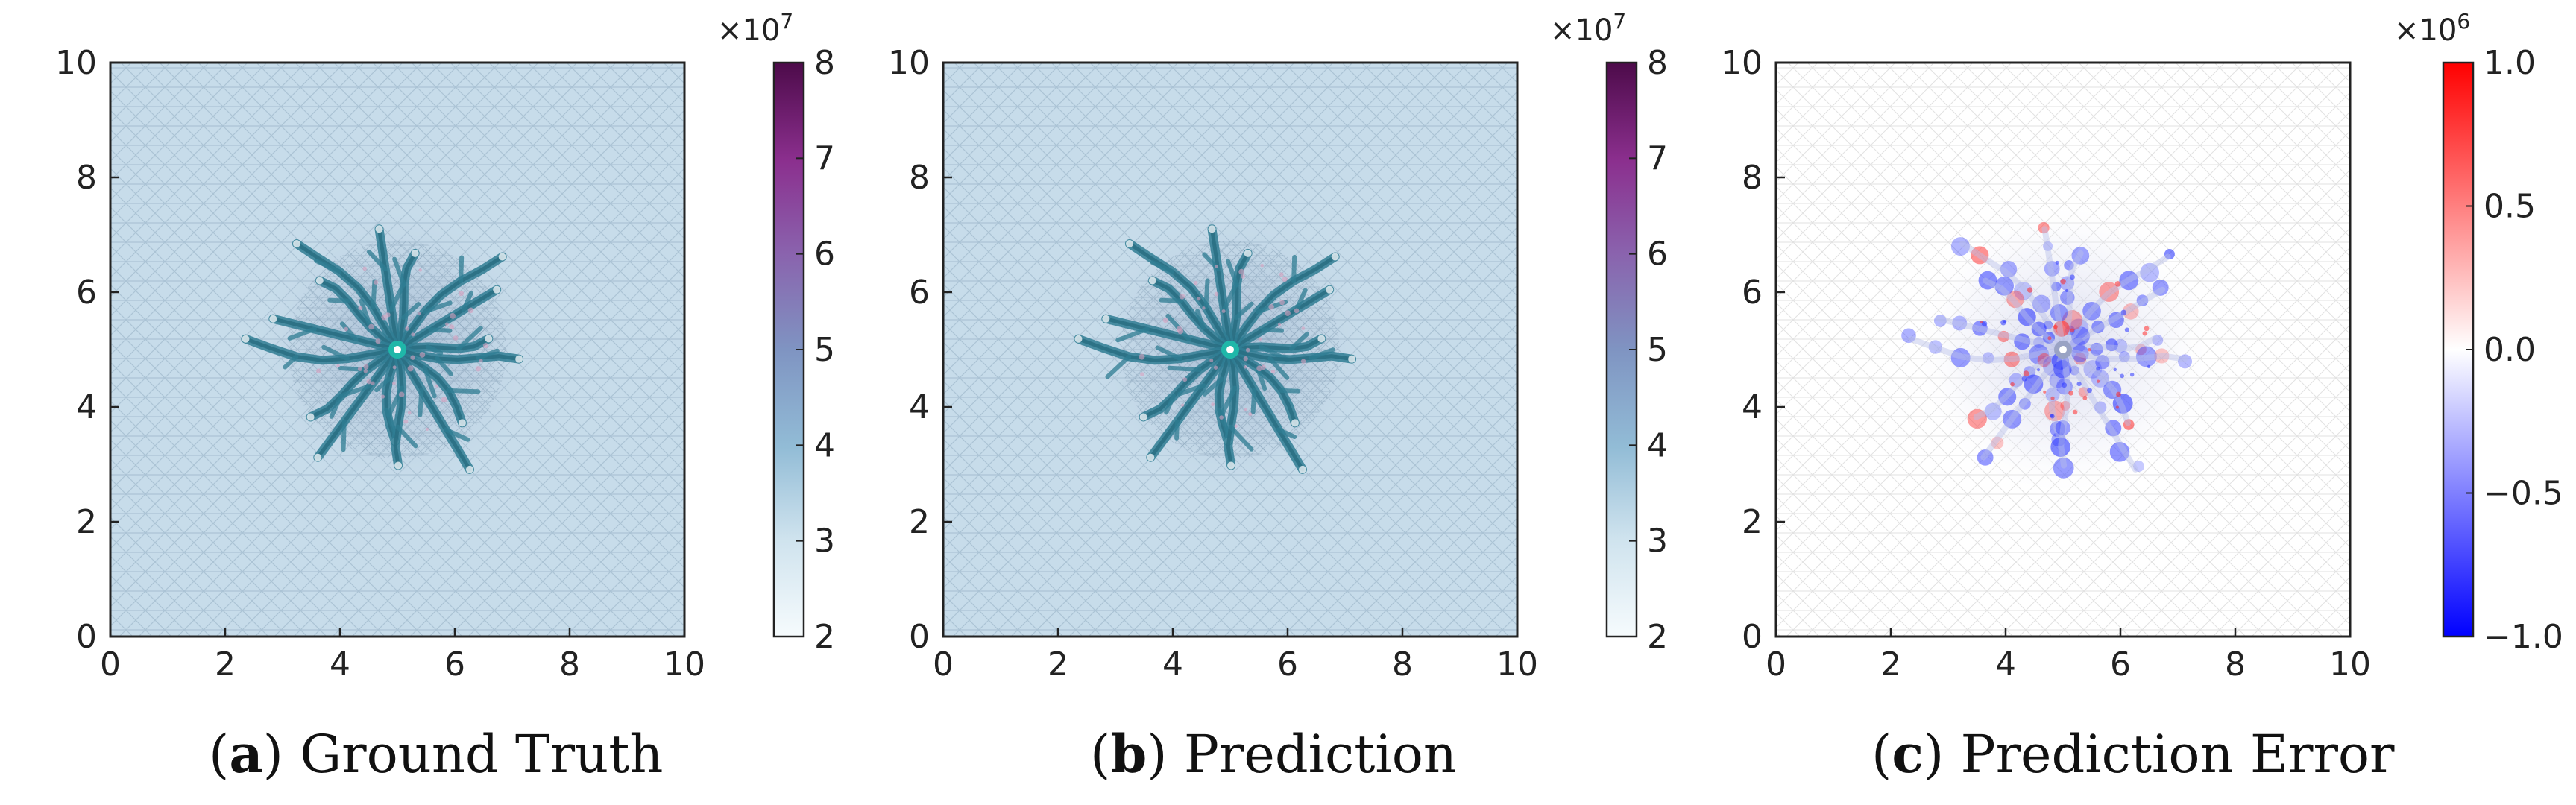 This screenshot has height=805, width=2576. What do you see at coordinates (1657, 158) in the screenshot?
I see `colorbar-tick-label: 7` at bounding box center [1657, 158].